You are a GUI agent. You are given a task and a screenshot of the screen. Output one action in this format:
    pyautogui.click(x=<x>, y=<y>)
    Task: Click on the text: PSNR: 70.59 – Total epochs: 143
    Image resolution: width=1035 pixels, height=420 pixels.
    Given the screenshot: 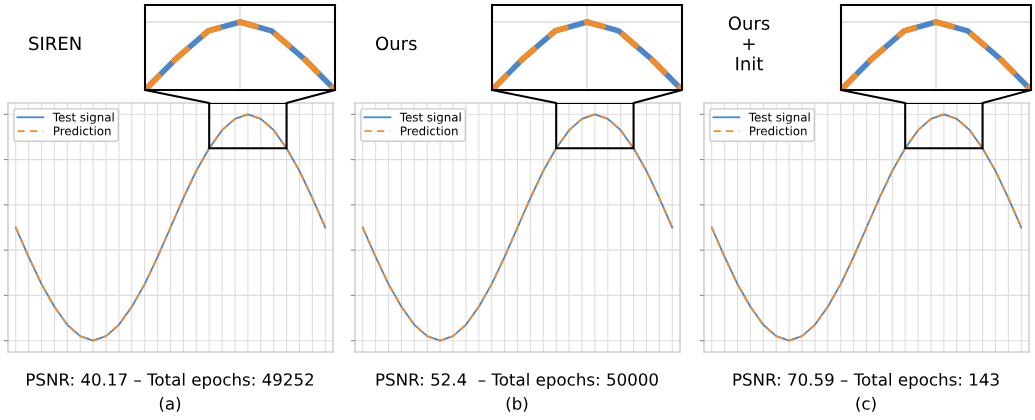 What is the action you would take?
    pyautogui.click(x=866, y=381)
    